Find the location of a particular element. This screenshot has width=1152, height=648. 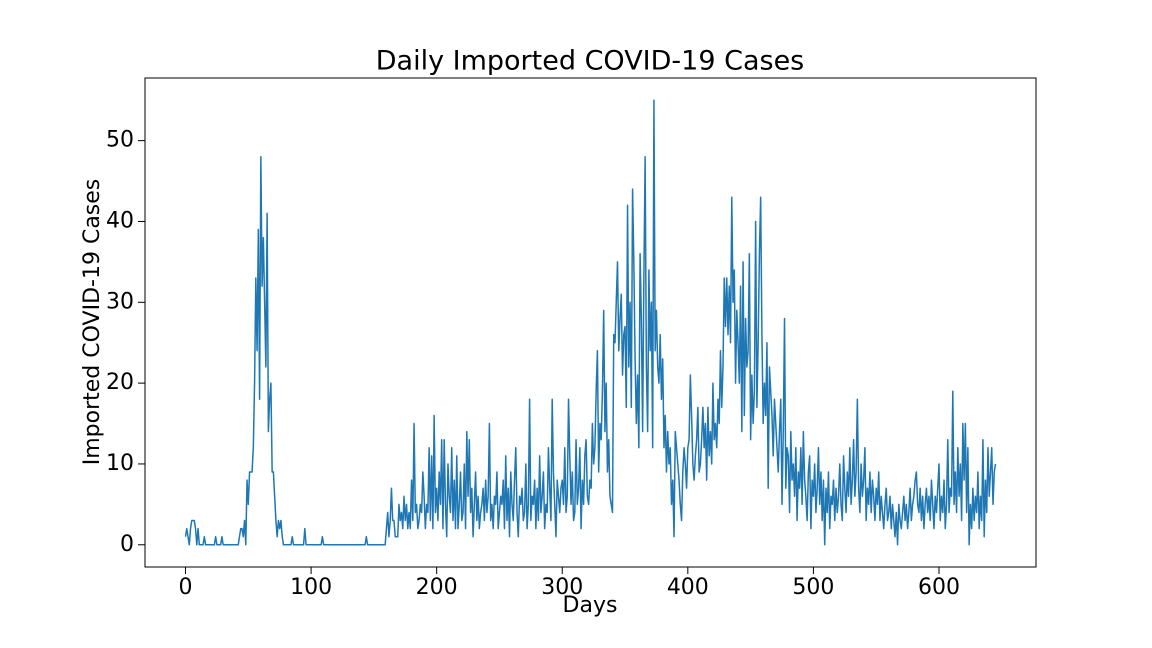

x-tick-label: 600 is located at coordinates (939, 587).